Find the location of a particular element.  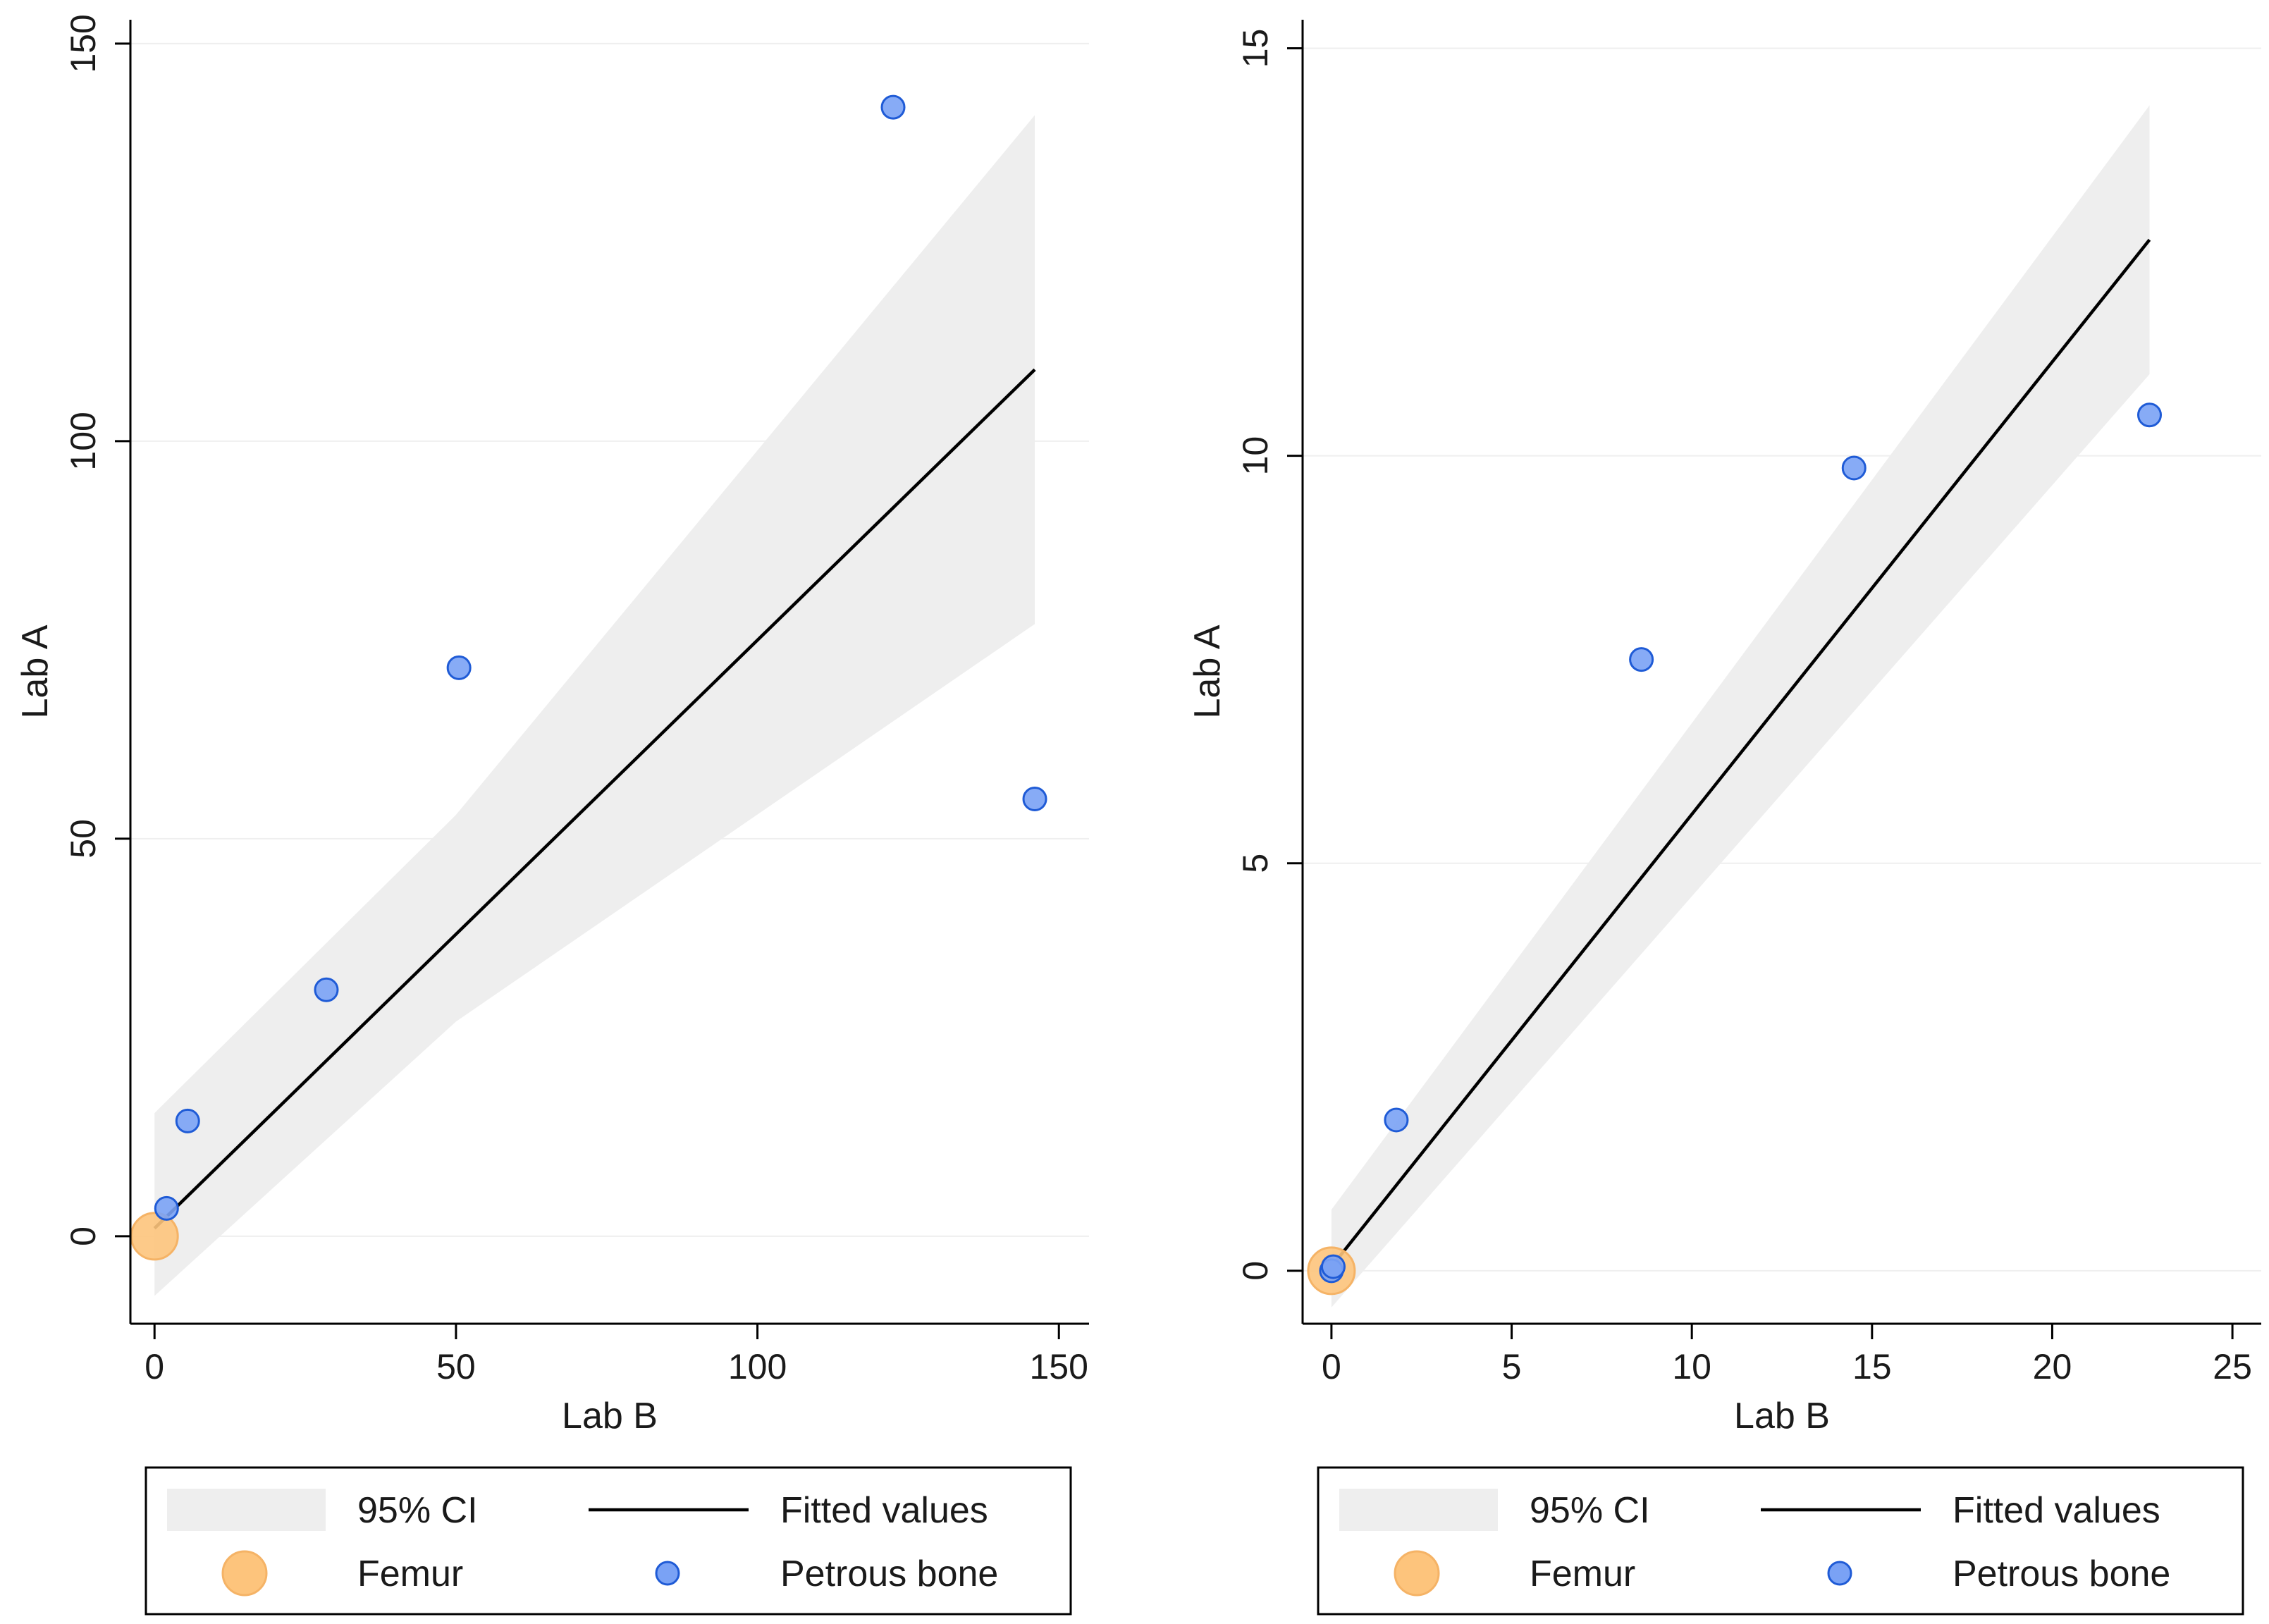

x-tick-label: 150 is located at coordinates (1059, 1367).